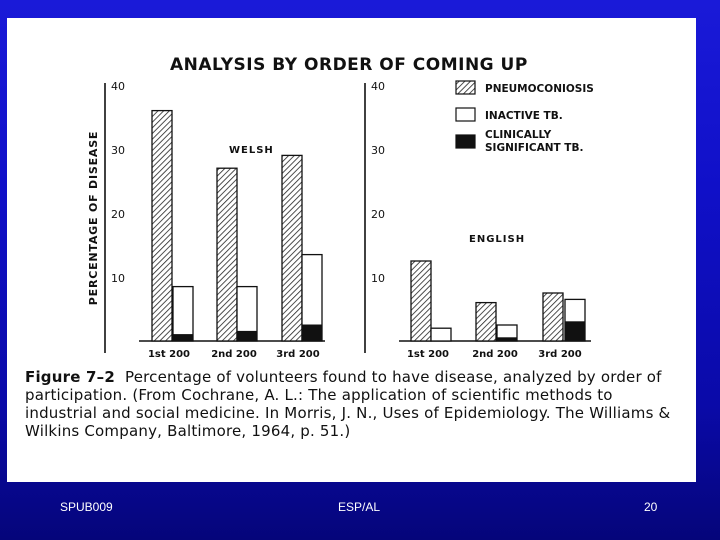 The height and width of the screenshot is (540, 720). Describe the element at coordinates (465, 141) in the screenshot. I see `legend-swatch-clinically-significant-tb` at that location.